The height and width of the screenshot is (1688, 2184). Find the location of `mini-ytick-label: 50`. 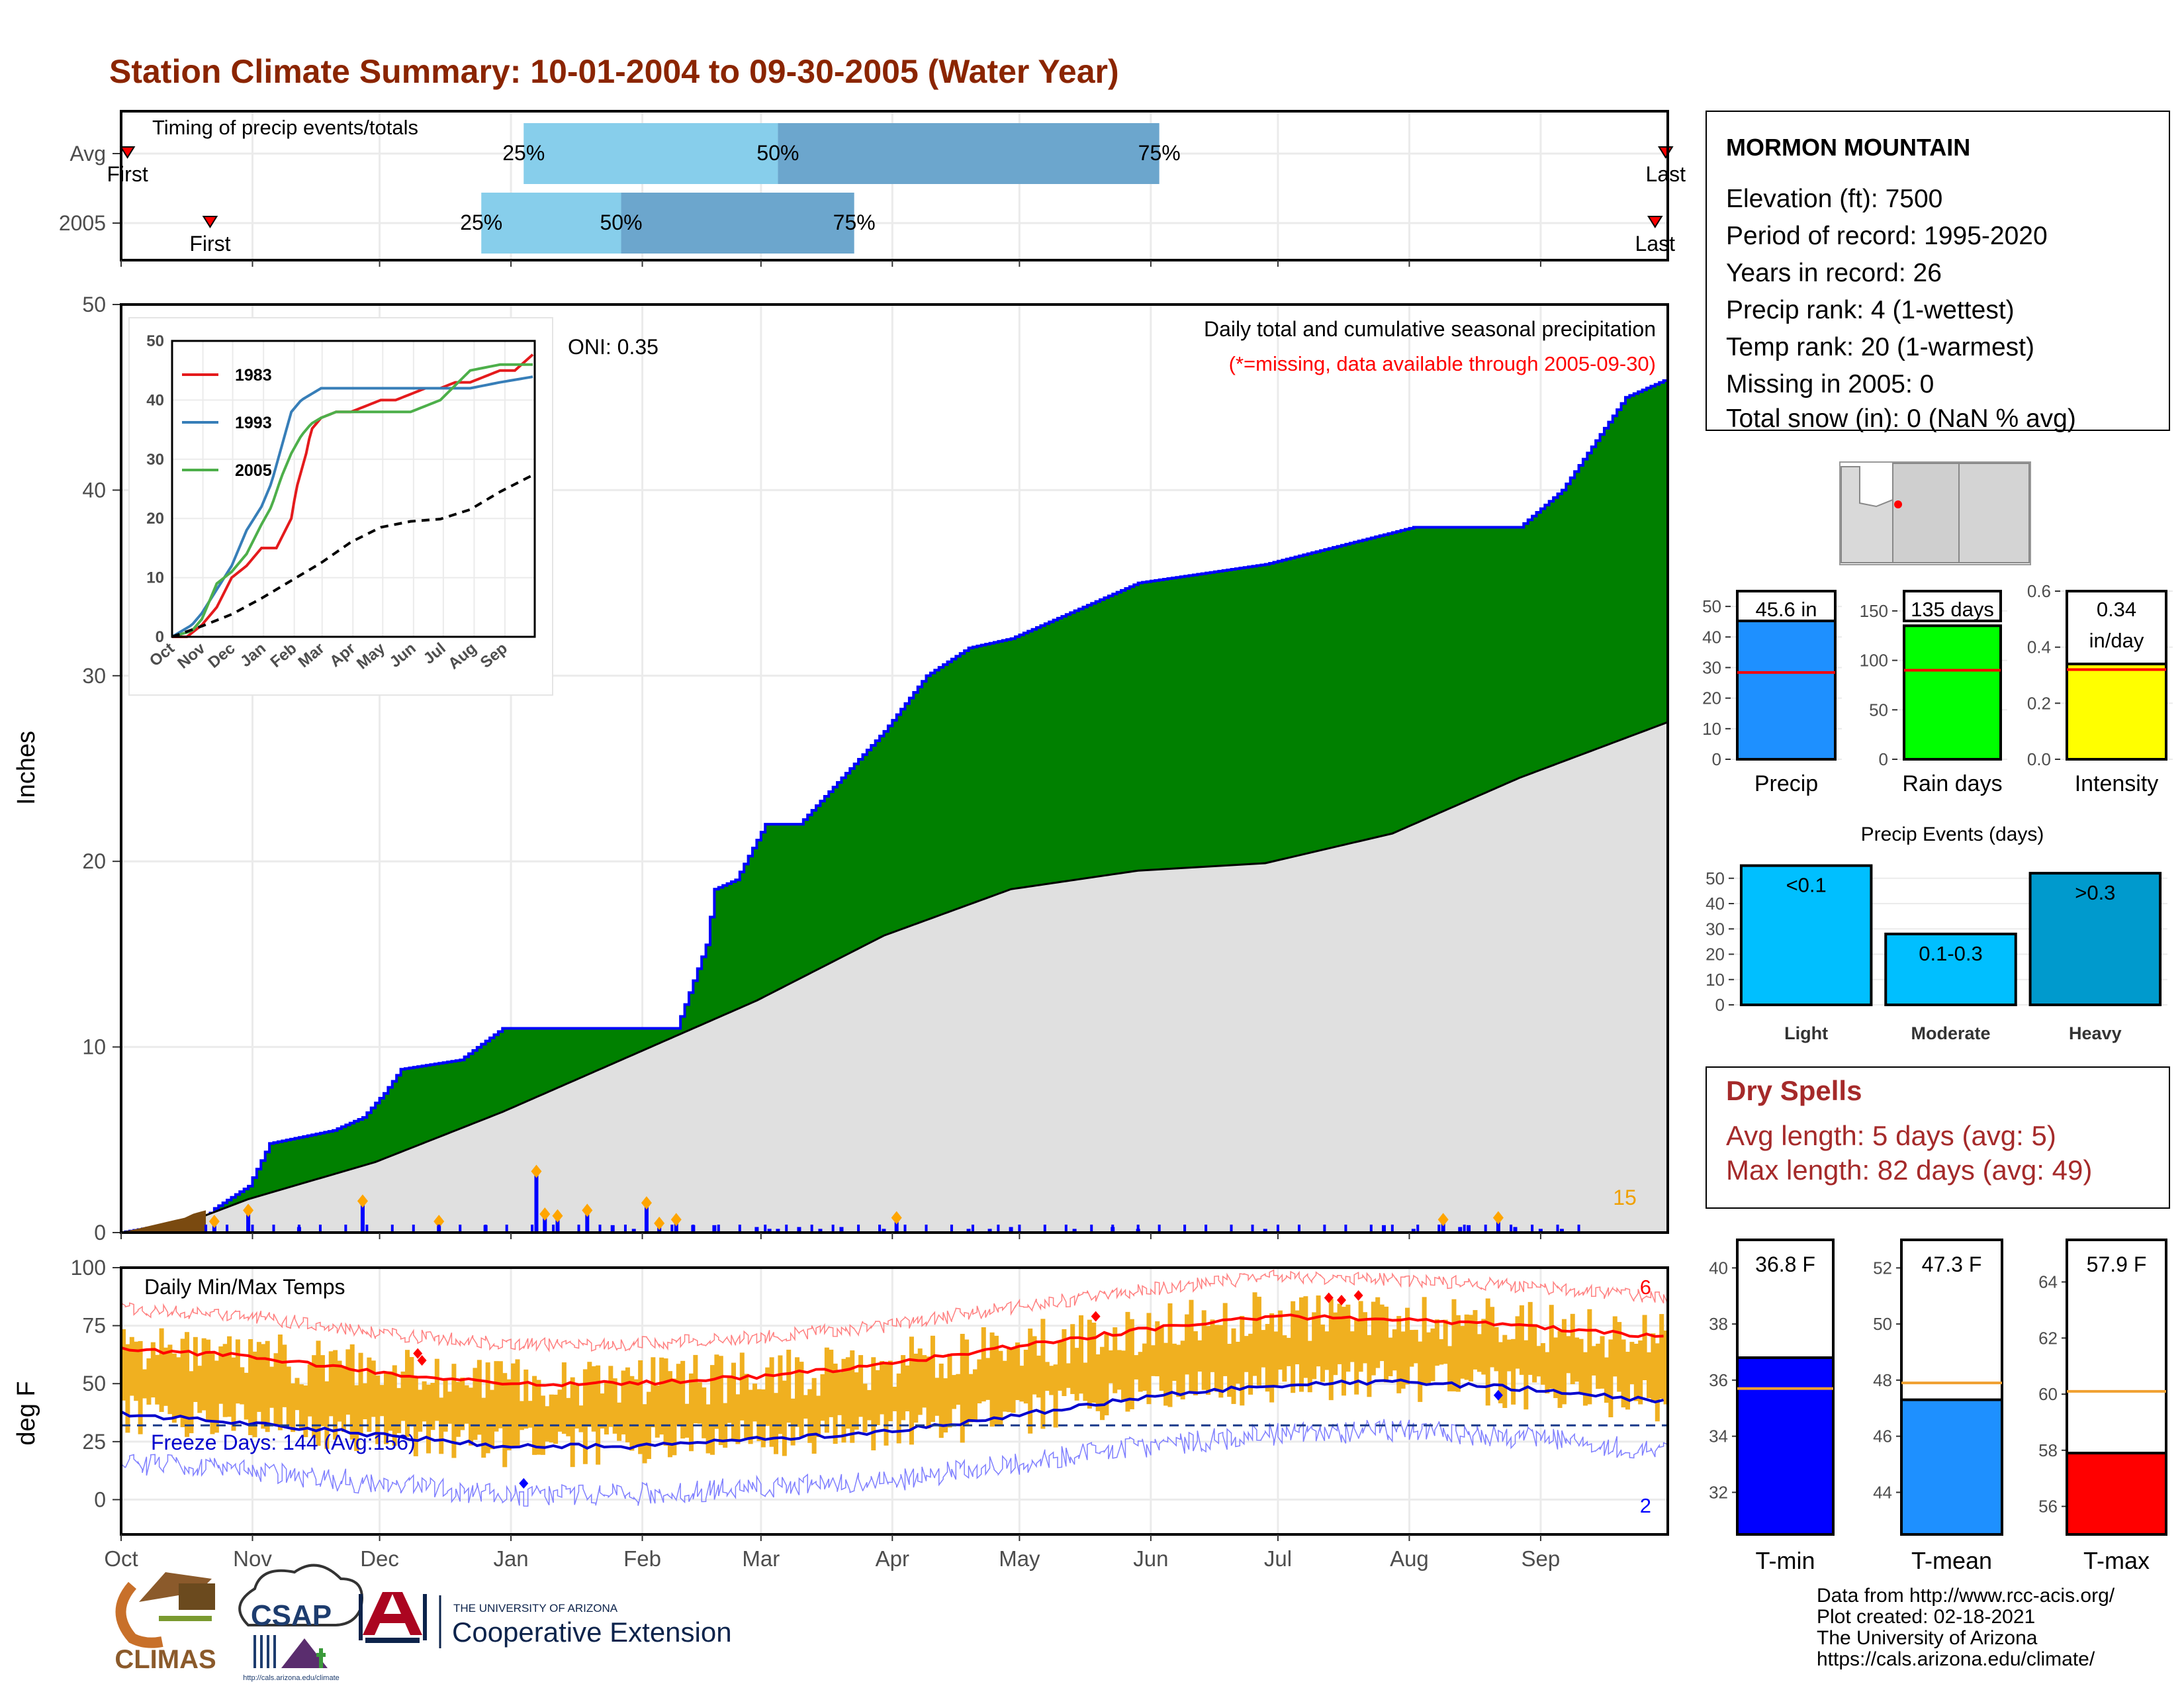

mini-ytick-label: 50 is located at coordinates (1712, 606).